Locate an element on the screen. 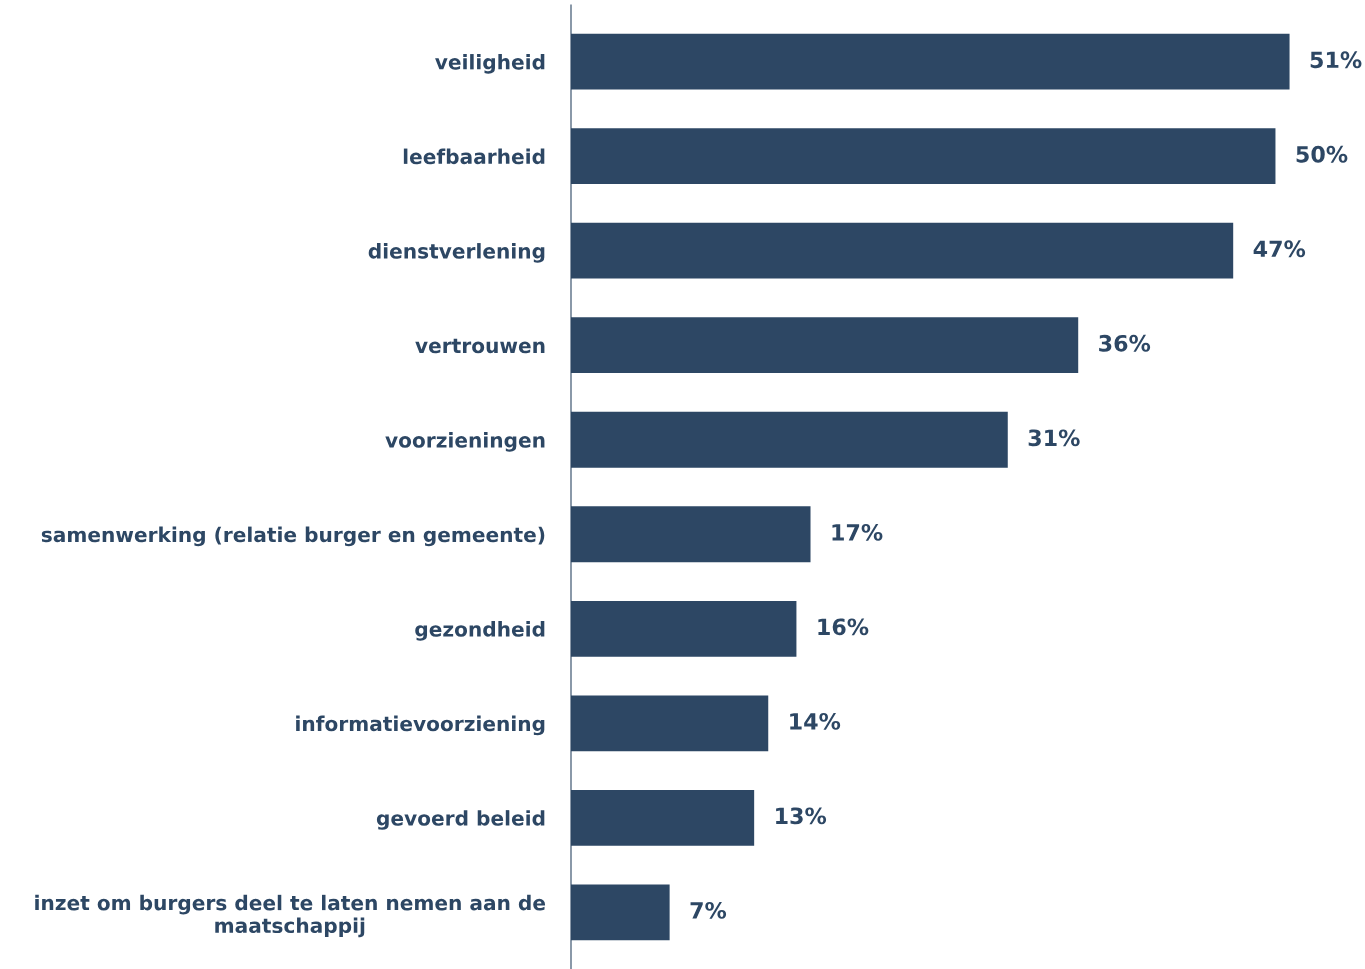 The width and height of the screenshot is (1365, 969). data-label: 51% is located at coordinates (1336, 60).